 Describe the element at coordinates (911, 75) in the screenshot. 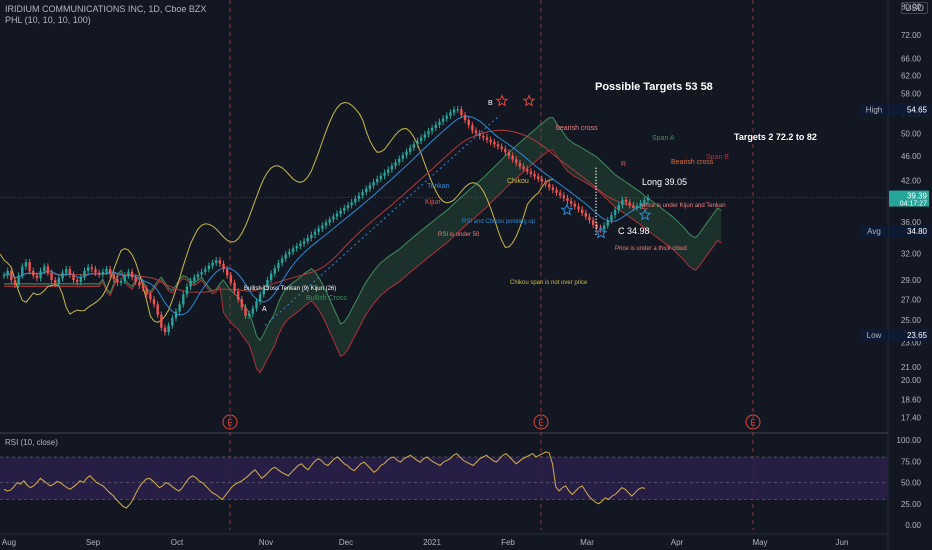

I see `price-tick-label: 62.00` at that location.